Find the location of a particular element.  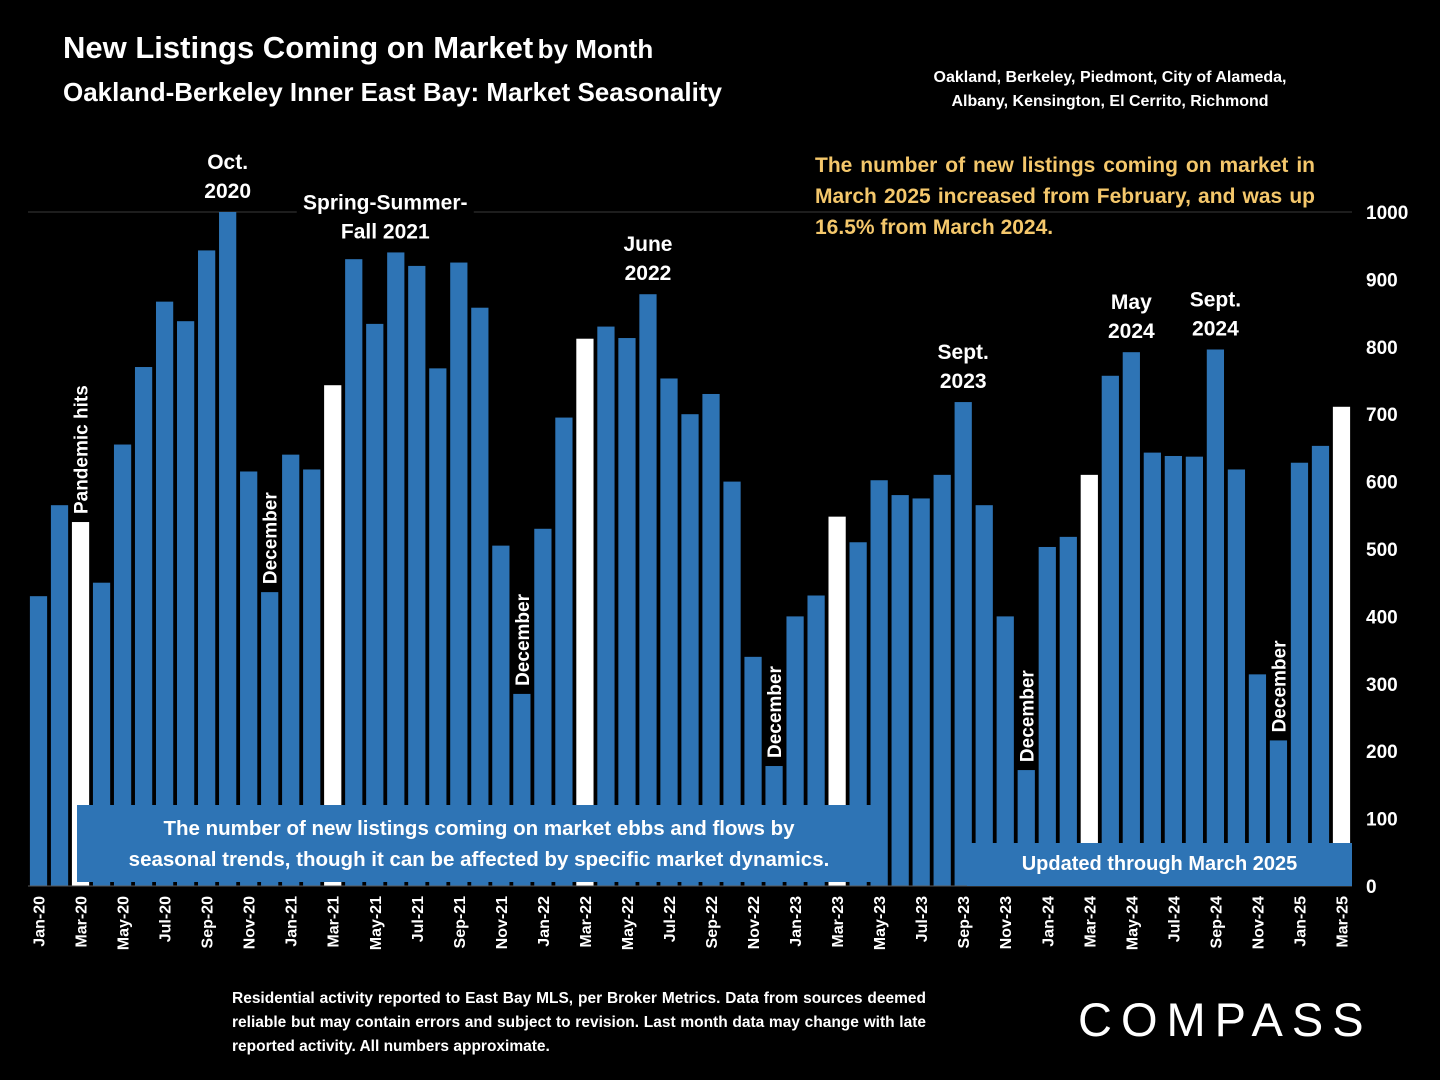

x-tick-label: Mar-22 is located at coordinates (586, 922).